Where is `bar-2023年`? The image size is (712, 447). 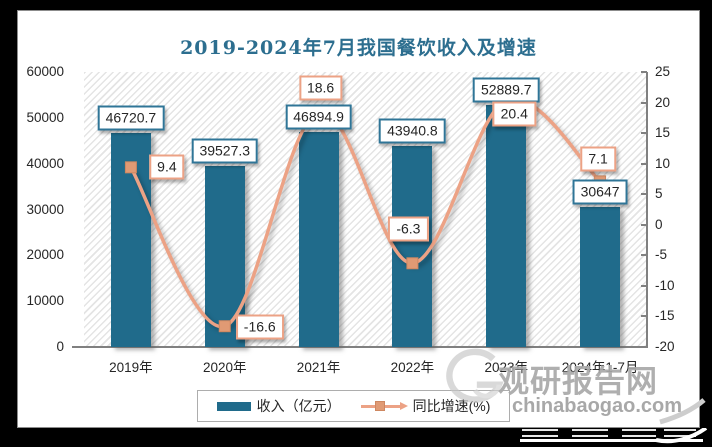
bar-2023年 is located at coordinates (506, 225).